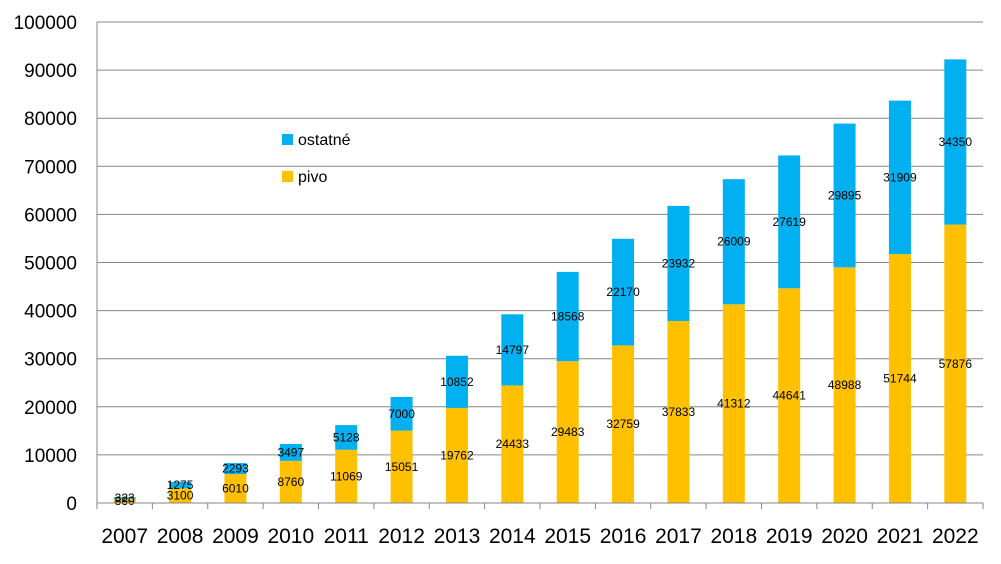 This screenshot has height=564, width=1001. What do you see at coordinates (457, 536) in the screenshot?
I see `x-tick-label: 2013` at bounding box center [457, 536].